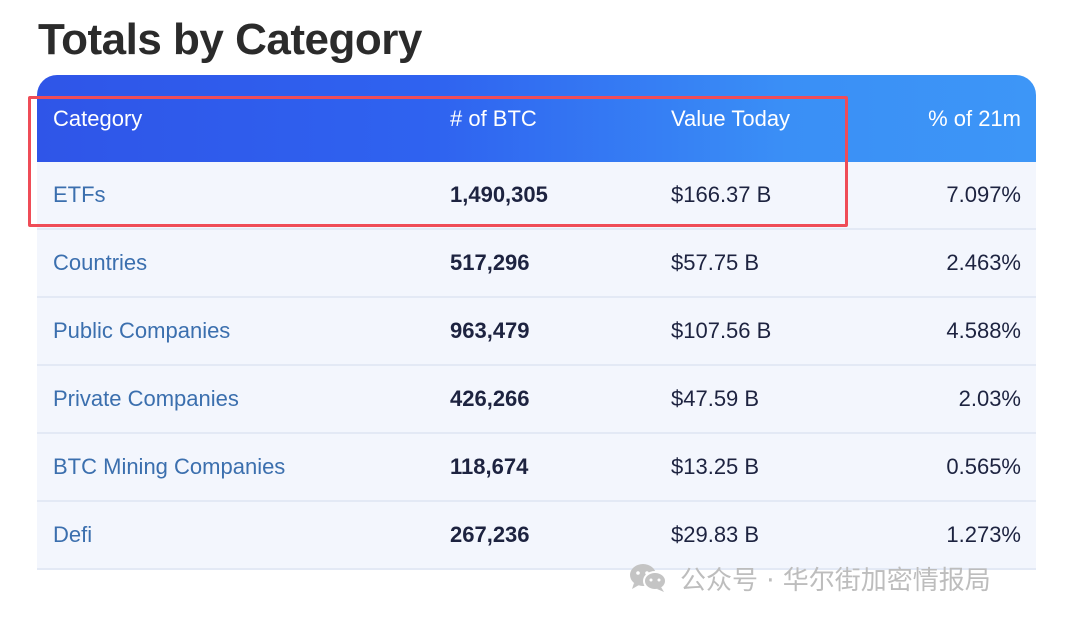 This screenshot has height=620, width=1080. Describe the element at coordinates (989, 398) in the screenshot. I see `percent-cell: 2.03%` at that location.